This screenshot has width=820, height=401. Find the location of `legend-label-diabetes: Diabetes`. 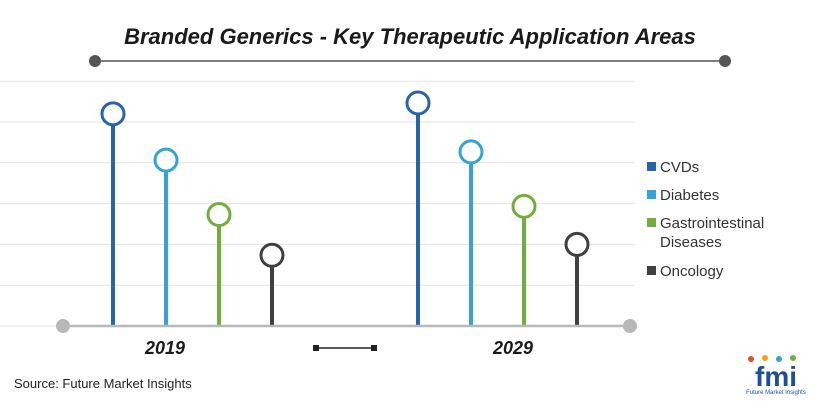

legend-label-diabetes: Diabetes is located at coordinates (689, 195).